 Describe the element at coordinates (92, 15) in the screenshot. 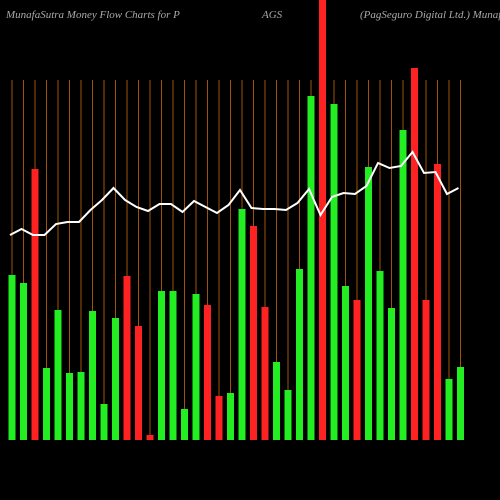

I see `chart-title: MunafaSutra Money Flow Charts for P` at that location.